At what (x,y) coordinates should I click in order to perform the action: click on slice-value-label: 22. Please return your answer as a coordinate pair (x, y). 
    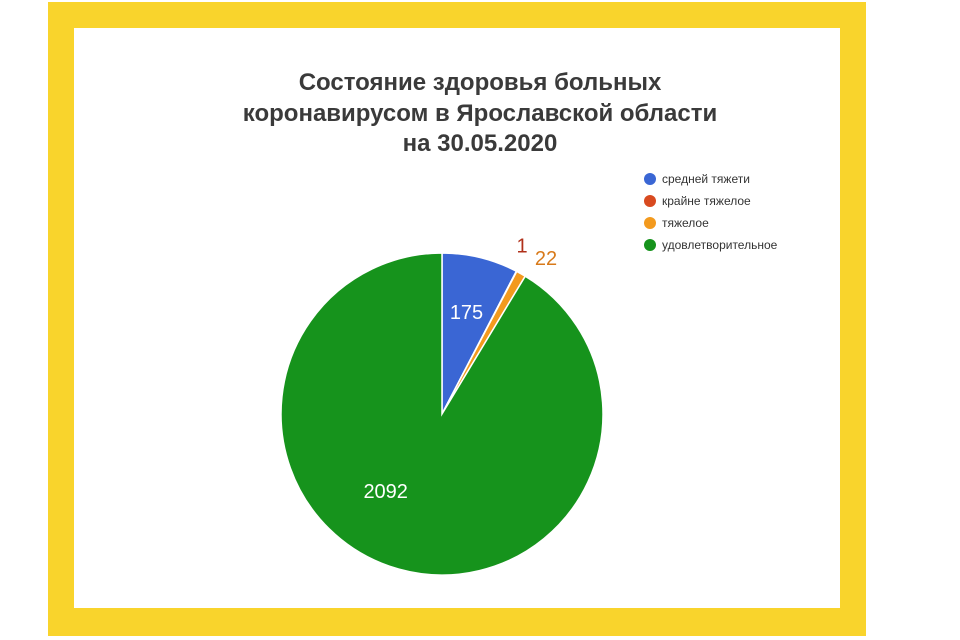
    Looking at the image, I should click on (546, 259).